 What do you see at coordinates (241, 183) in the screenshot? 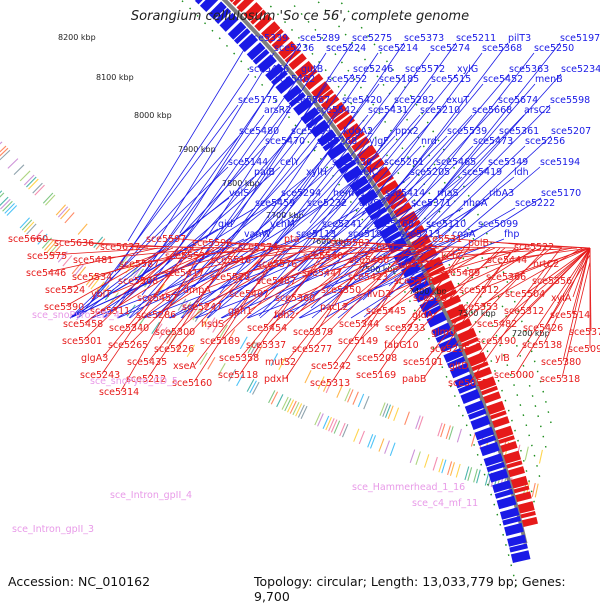
I see `scale-tick-label: 7800 kbp` at bounding box center [241, 183].